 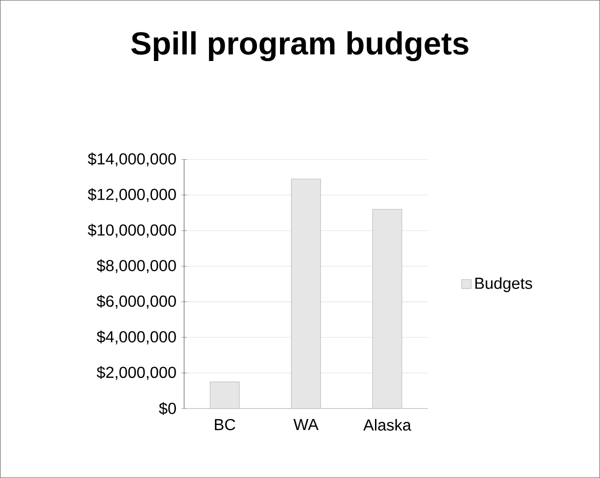 I want to click on y-tick-label: $2,000,000, so click(x=136, y=373).